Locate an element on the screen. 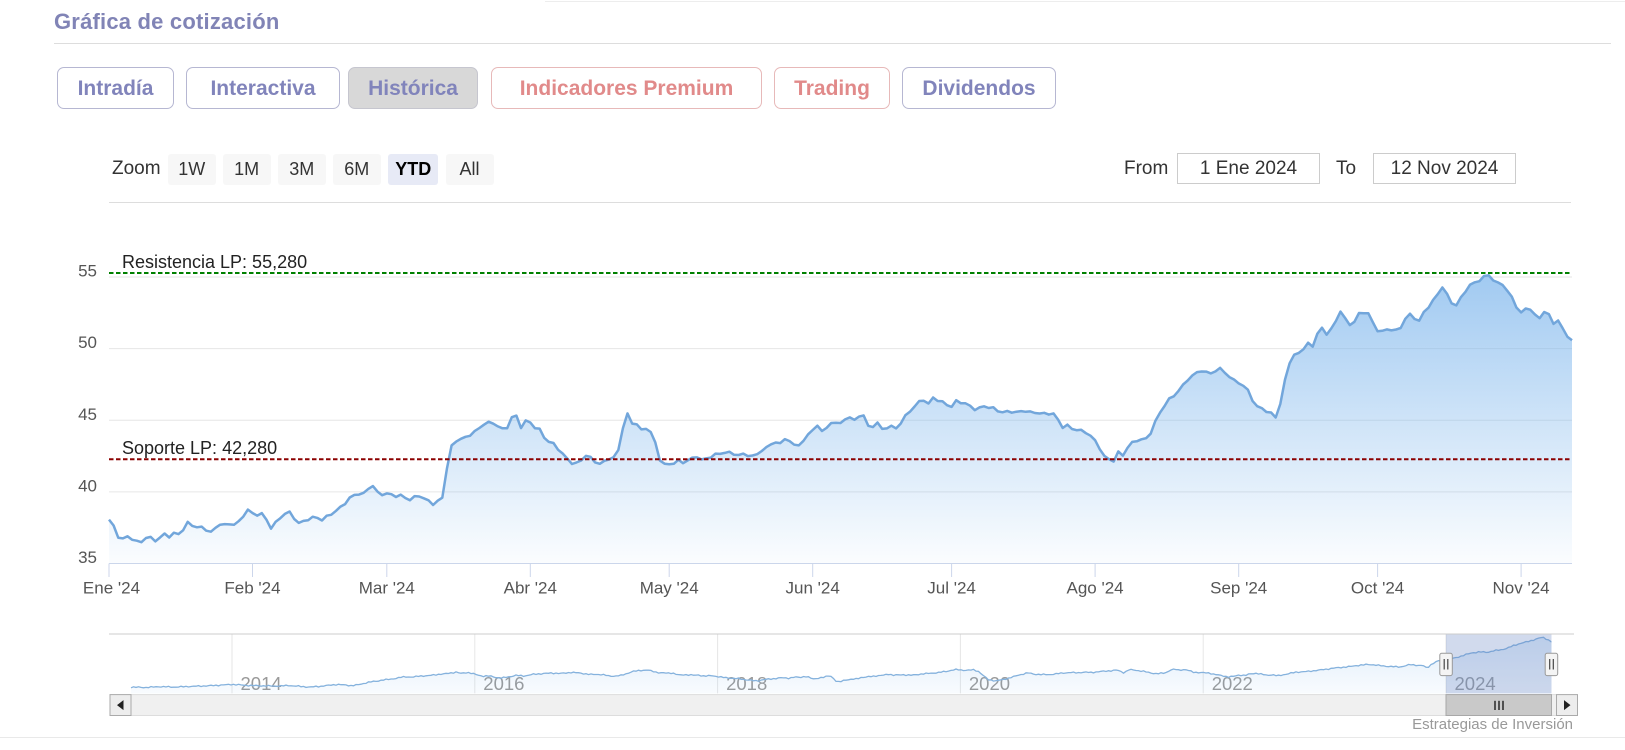  svg-text: Ago '24 is located at coordinates (1095, 588).